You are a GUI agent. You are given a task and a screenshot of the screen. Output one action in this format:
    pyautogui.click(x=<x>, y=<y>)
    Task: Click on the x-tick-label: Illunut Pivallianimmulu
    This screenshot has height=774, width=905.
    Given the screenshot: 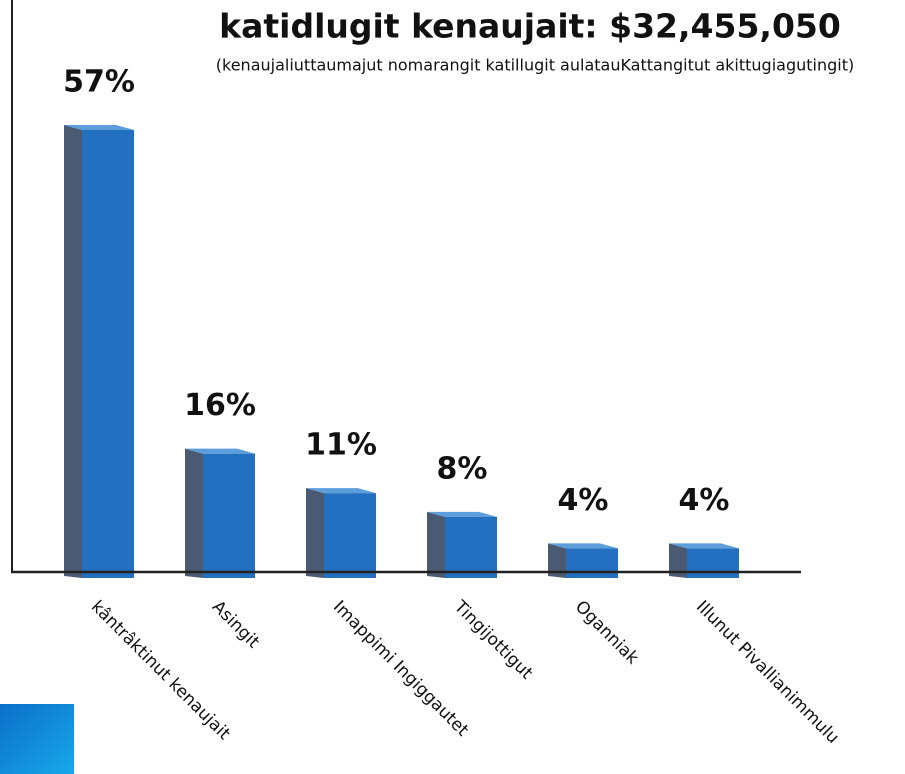 What is the action you would take?
    pyautogui.click(x=767, y=672)
    